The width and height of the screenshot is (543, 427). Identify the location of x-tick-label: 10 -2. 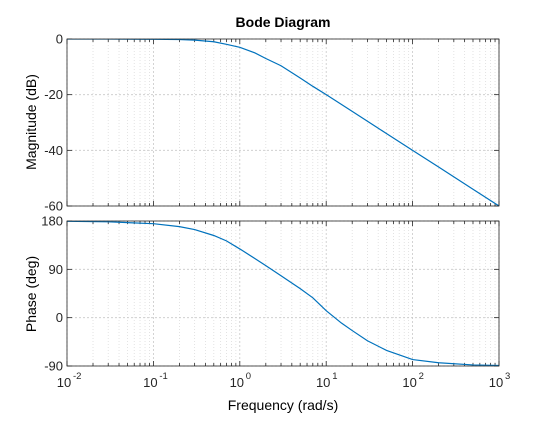
(69, 380).